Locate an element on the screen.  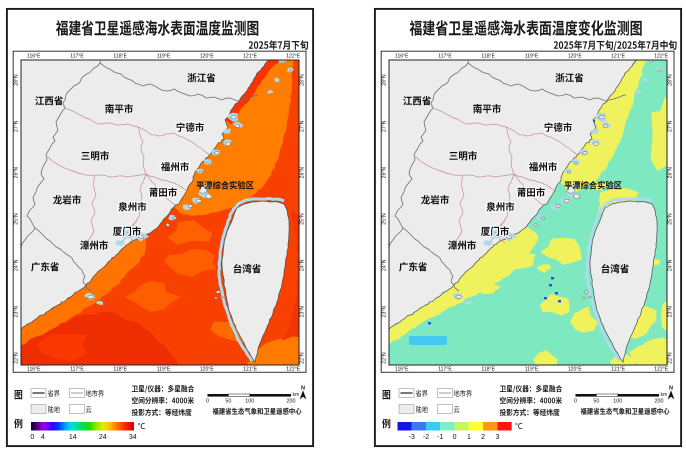
svg-text: 3 is located at coordinates (497, 437).